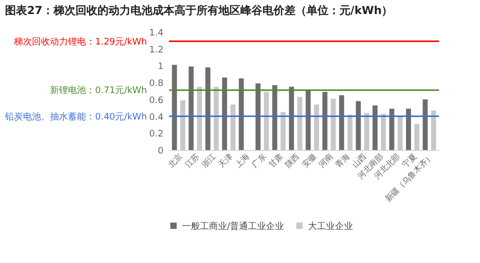 This screenshot has width=480, height=263. What do you see at coordinates (156, 117) in the screenshot?
I see `y-tick-label: 0.4` at bounding box center [156, 117].